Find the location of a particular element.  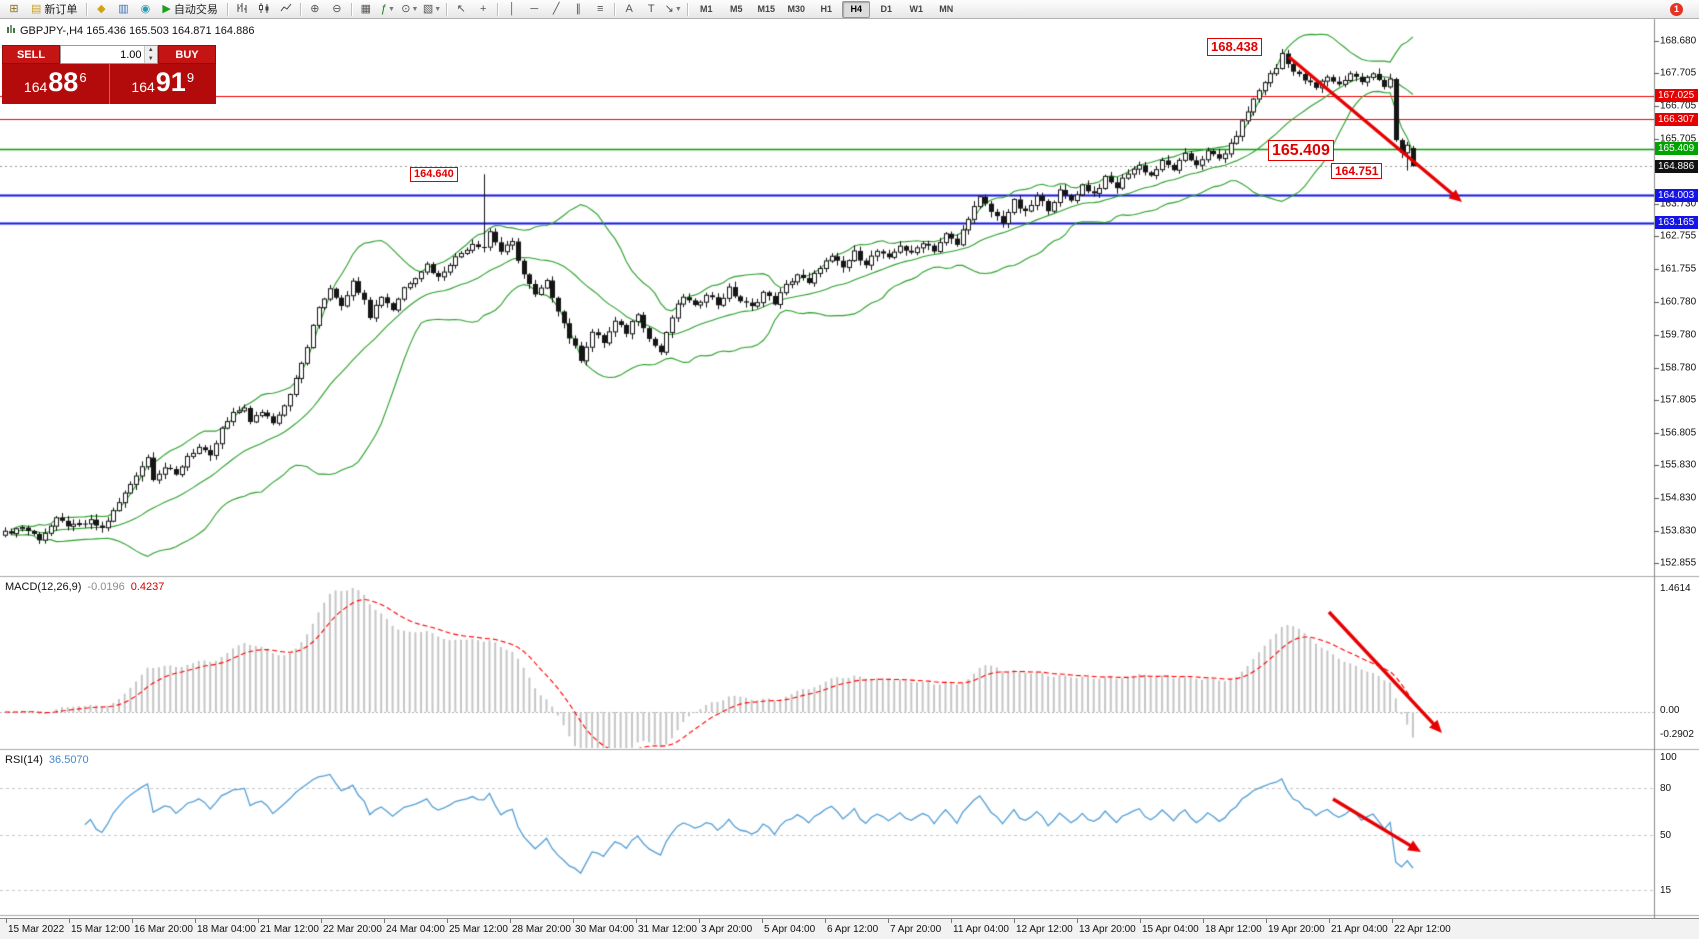

timeframe-M1-button: M1 is located at coordinates (706, 9).